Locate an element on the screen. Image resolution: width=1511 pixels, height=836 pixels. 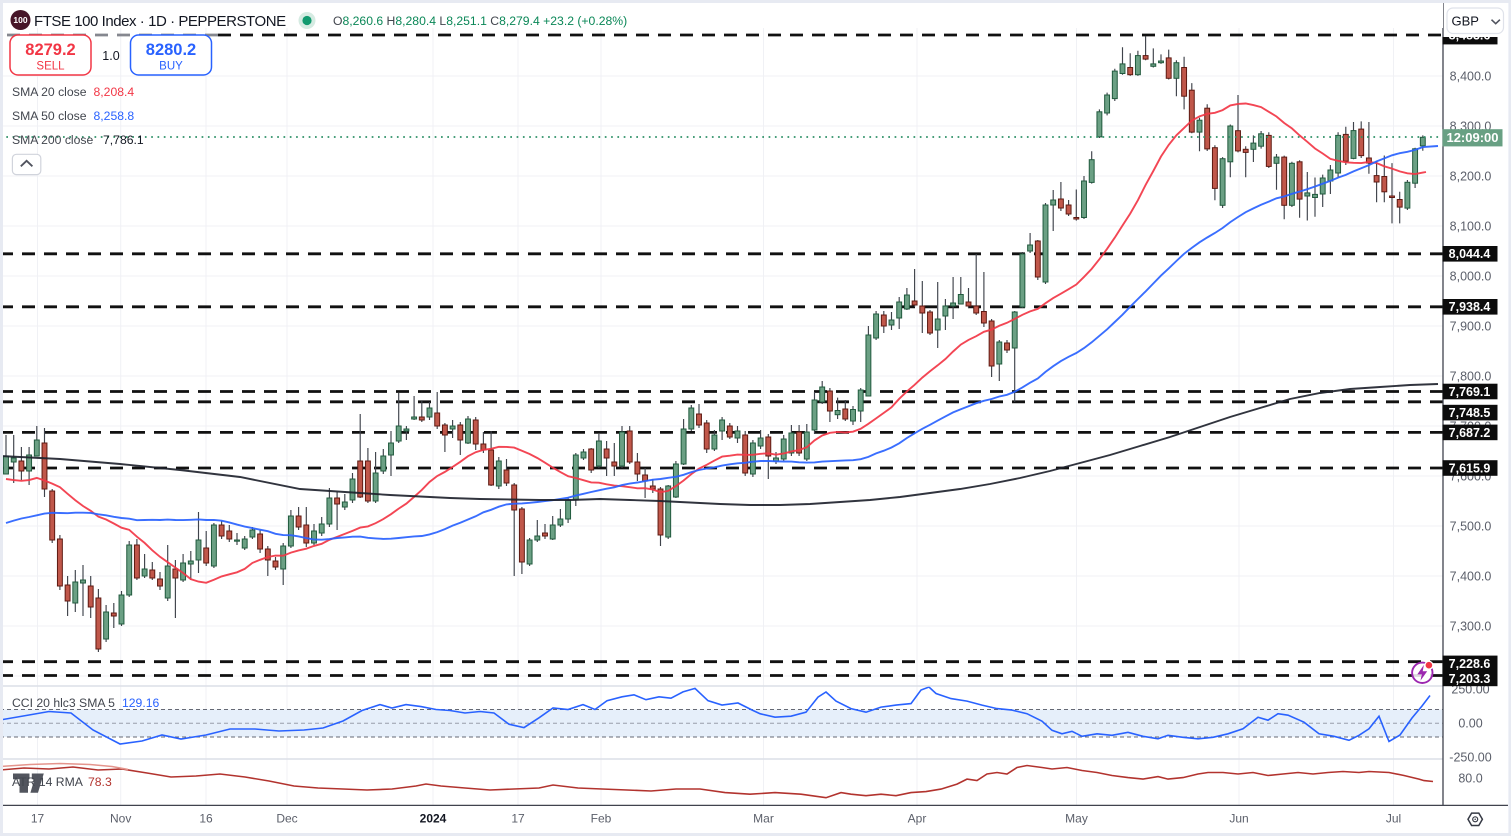
svg-text: SMA 200 close is located at coordinates (53, 140).